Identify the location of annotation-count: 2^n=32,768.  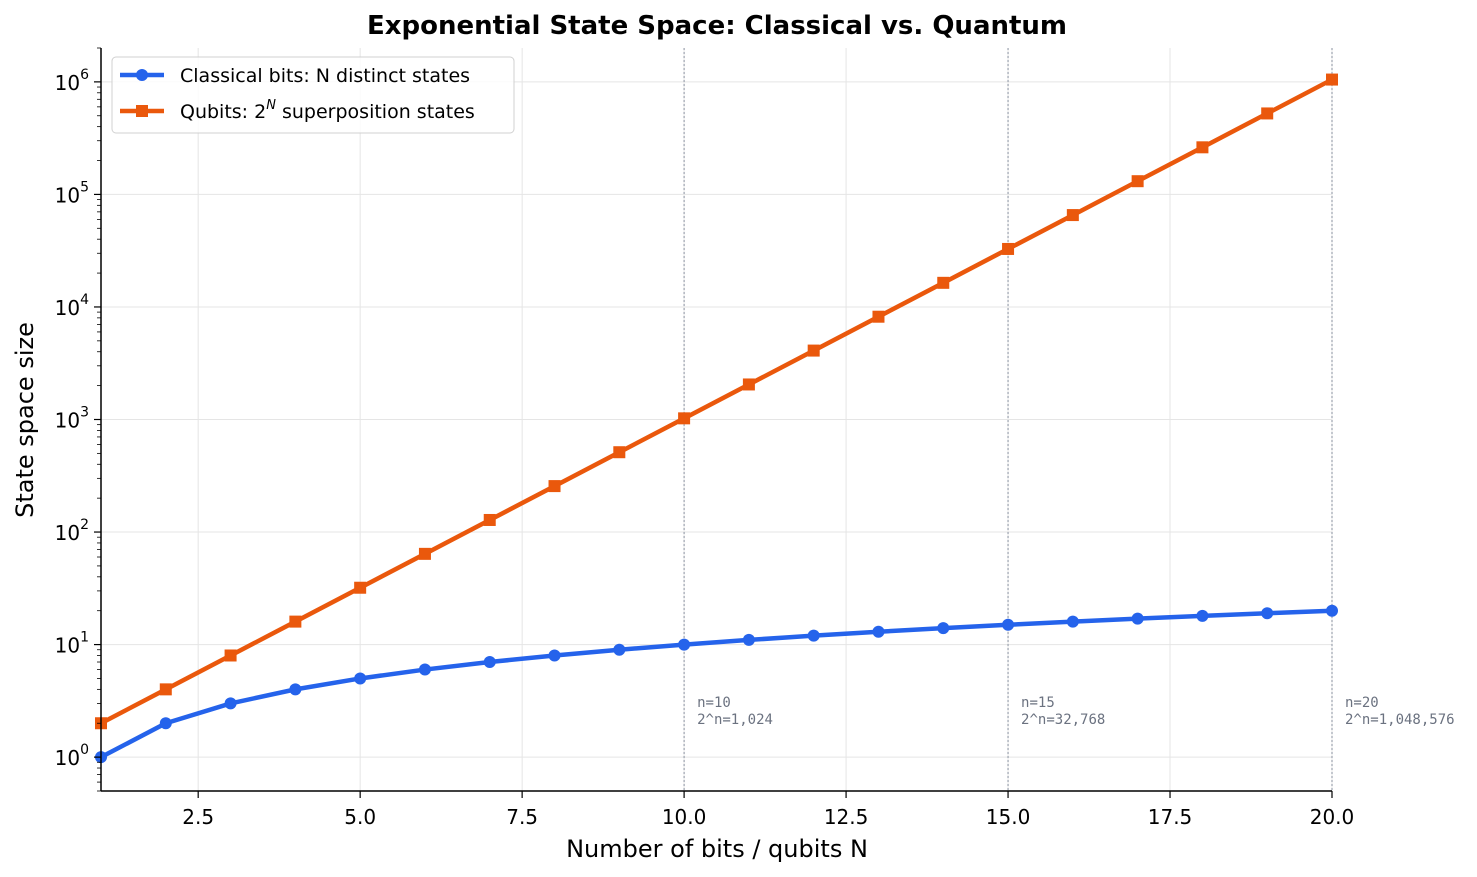
(1063, 720).